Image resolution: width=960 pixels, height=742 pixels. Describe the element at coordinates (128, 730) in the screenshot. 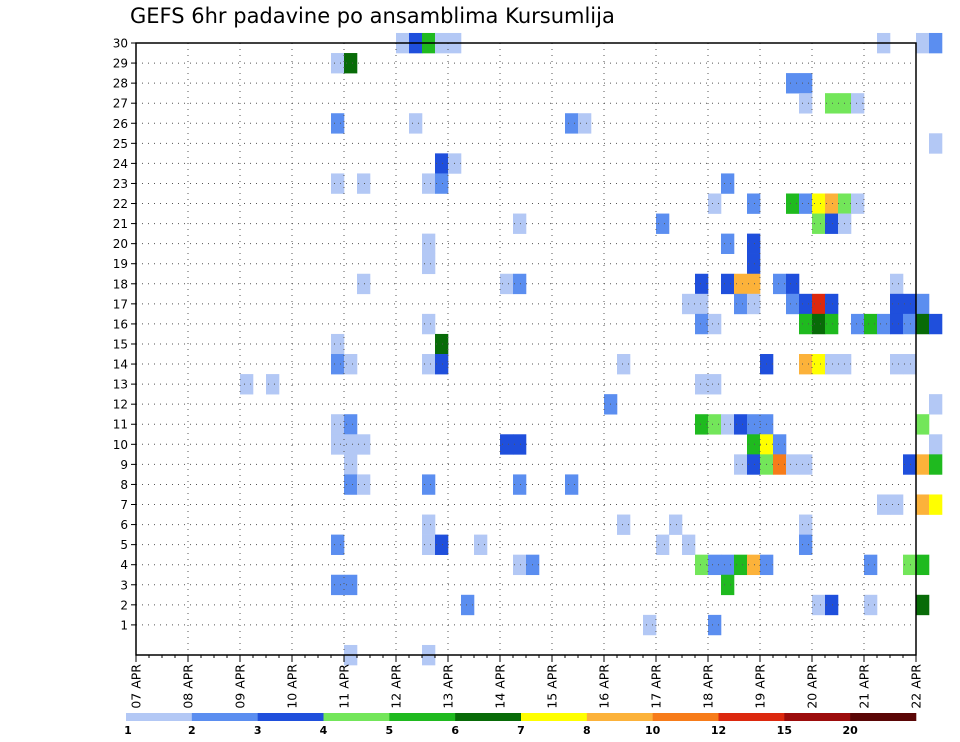

I see `colorbar-label: 1` at that location.